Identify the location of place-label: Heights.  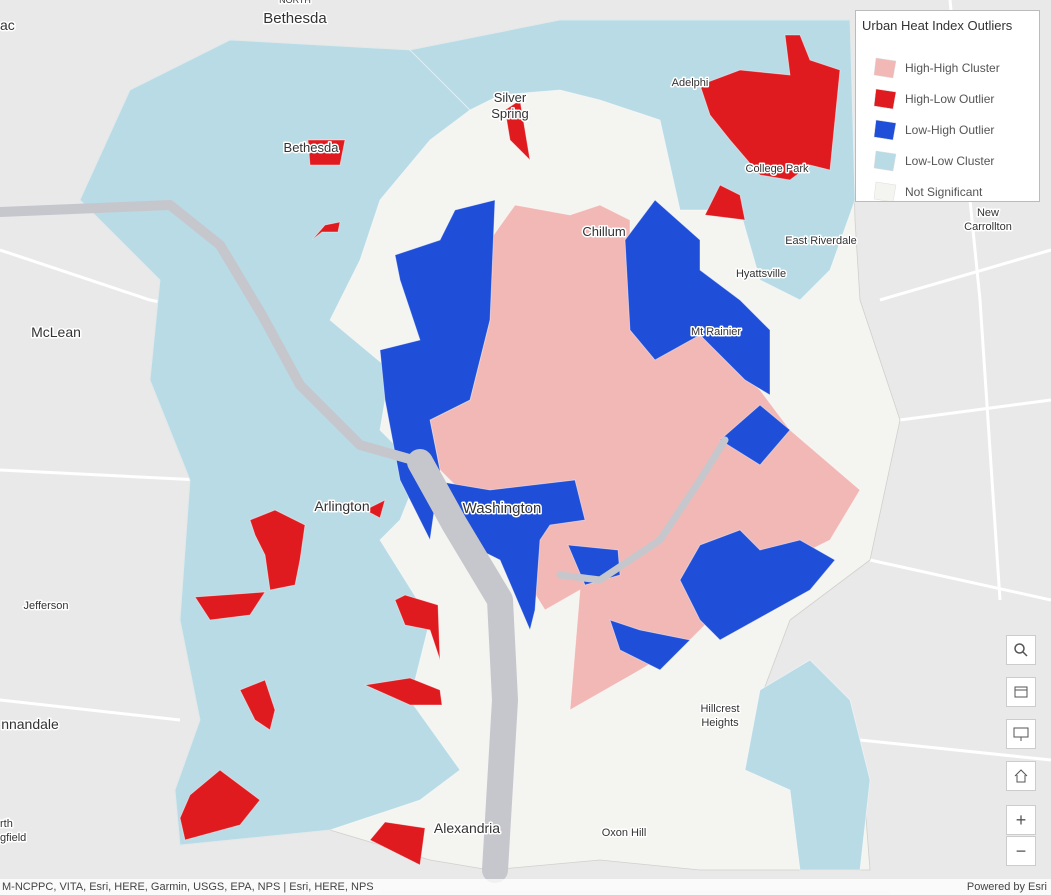
(720, 723).